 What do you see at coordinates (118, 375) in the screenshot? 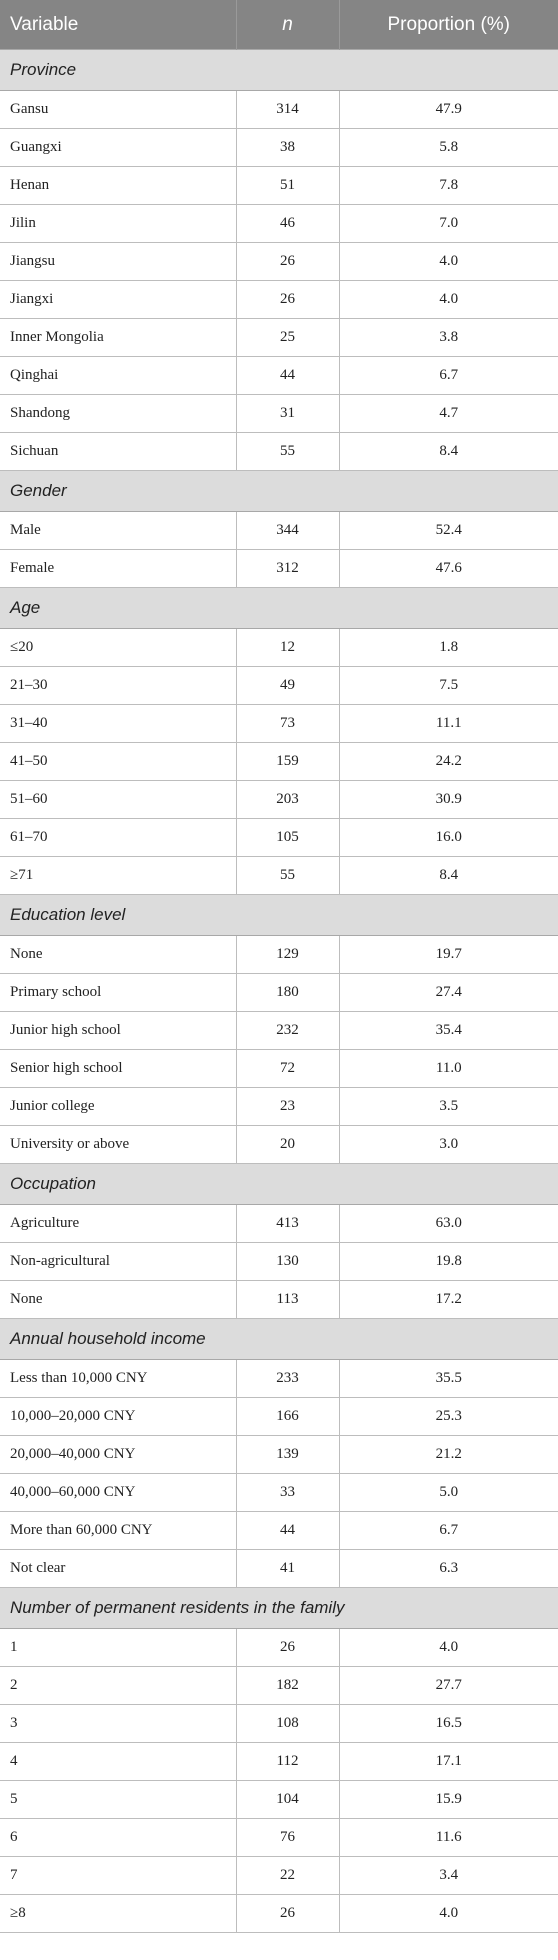
I see `row-label: Qinghai` at bounding box center [118, 375].